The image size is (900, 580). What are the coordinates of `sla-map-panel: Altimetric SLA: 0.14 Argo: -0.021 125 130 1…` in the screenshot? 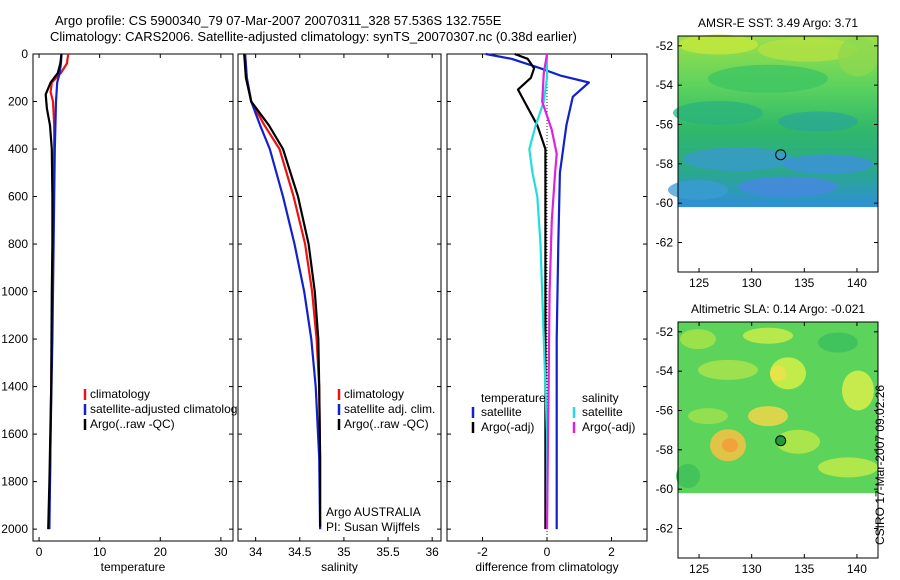 It's located at (767, 439).